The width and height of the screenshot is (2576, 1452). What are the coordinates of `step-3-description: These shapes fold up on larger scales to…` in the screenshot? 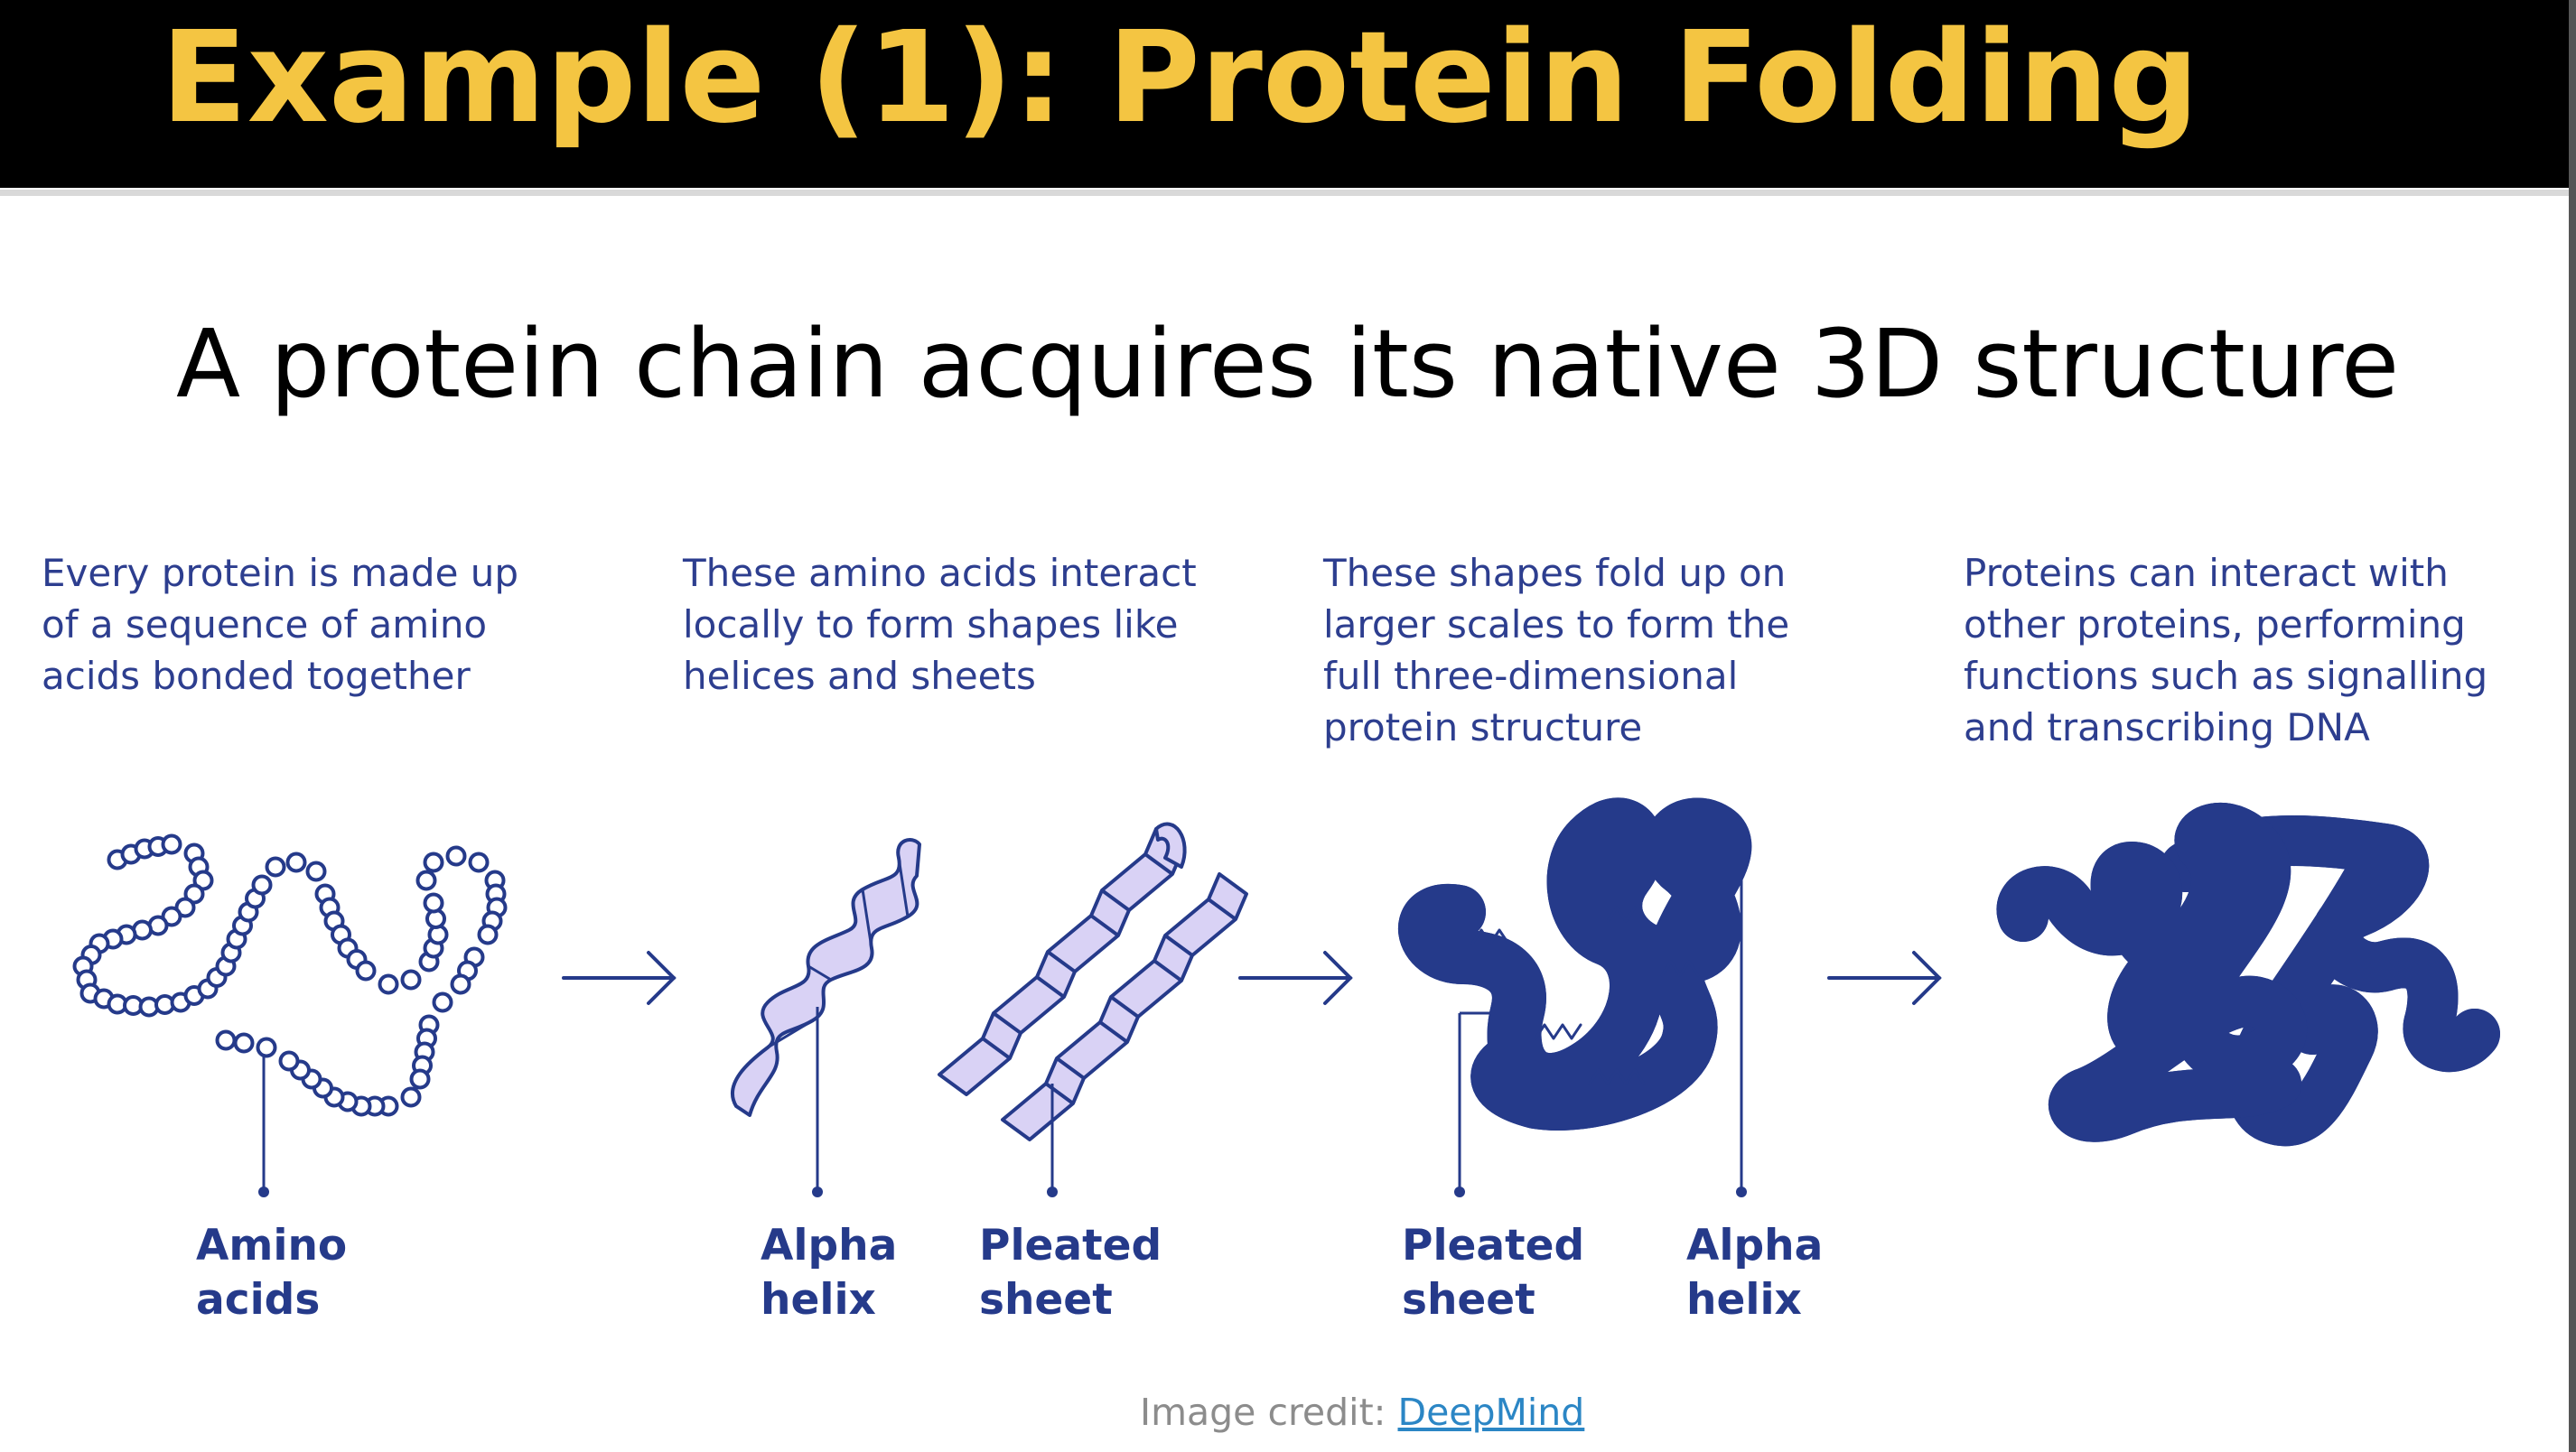 It's located at (1557, 650).